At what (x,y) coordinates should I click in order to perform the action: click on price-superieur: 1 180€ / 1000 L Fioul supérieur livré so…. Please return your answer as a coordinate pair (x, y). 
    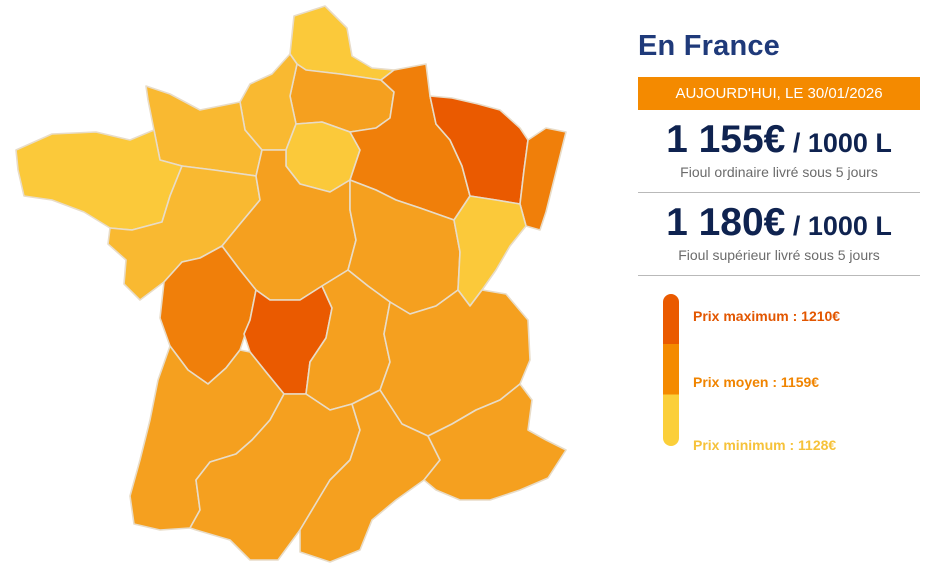
    Looking at the image, I should click on (779, 234).